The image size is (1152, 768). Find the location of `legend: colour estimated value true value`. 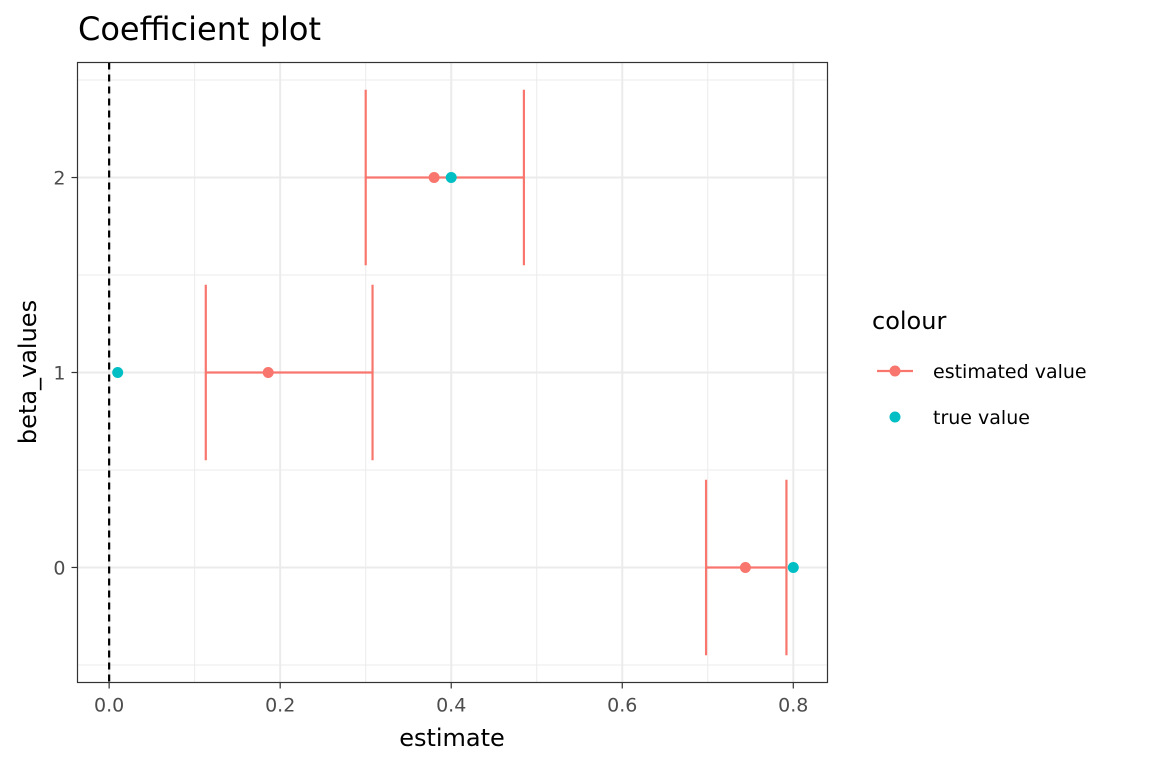

legend: colour estimated value true value is located at coordinates (979, 368).